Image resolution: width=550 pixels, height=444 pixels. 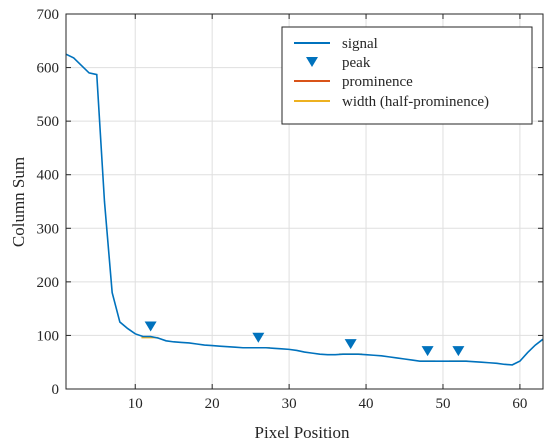 I want to click on x-tick-label: 60, so click(x=519, y=404).